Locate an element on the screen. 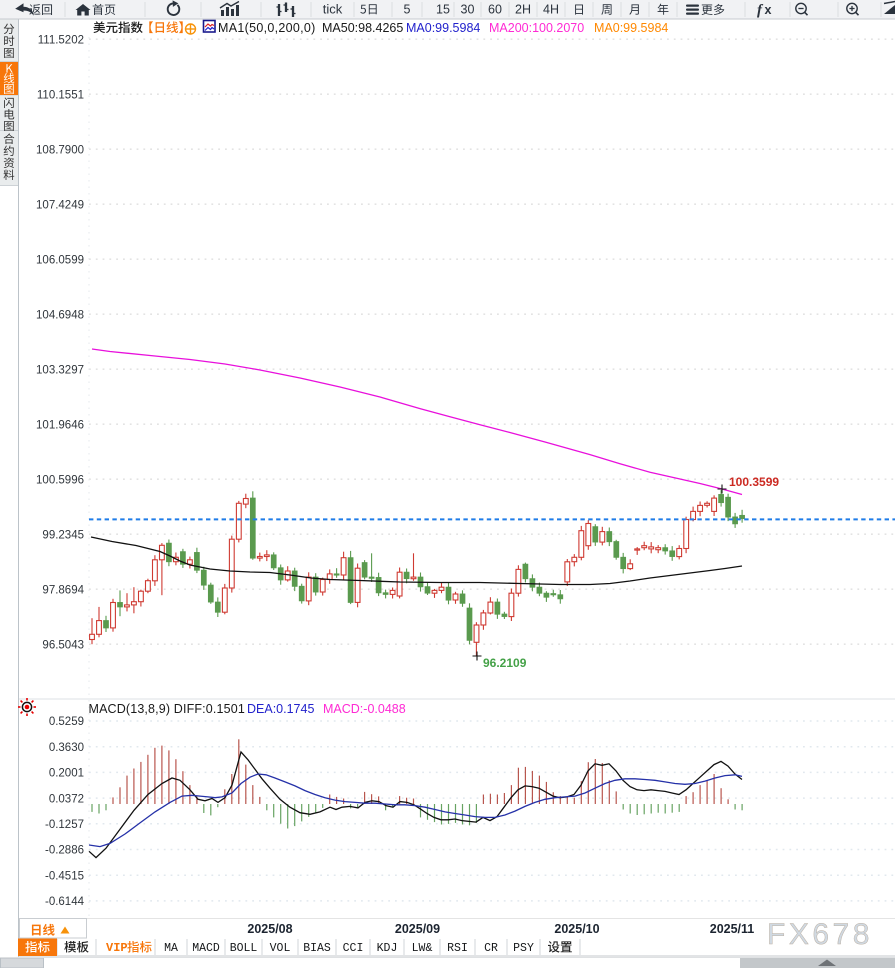 This screenshot has width=895, height=968. svg-text: MA1(50,0,200,0) is located at coordinates (267, 28).